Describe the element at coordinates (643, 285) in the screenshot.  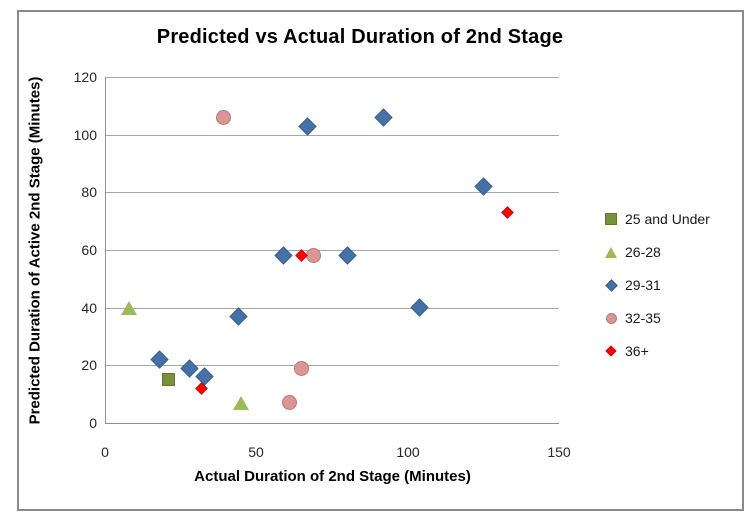
I see `legend-label: 29-31` at that location.